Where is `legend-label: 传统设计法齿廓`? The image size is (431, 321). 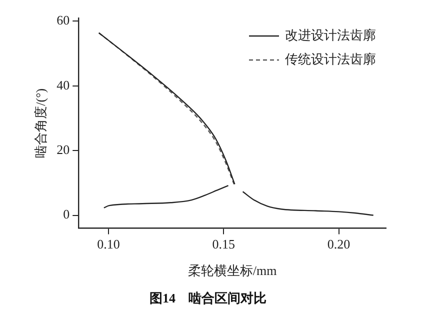 legend-label: 传统设计法齿廓 is located at coordinates (330, 58).